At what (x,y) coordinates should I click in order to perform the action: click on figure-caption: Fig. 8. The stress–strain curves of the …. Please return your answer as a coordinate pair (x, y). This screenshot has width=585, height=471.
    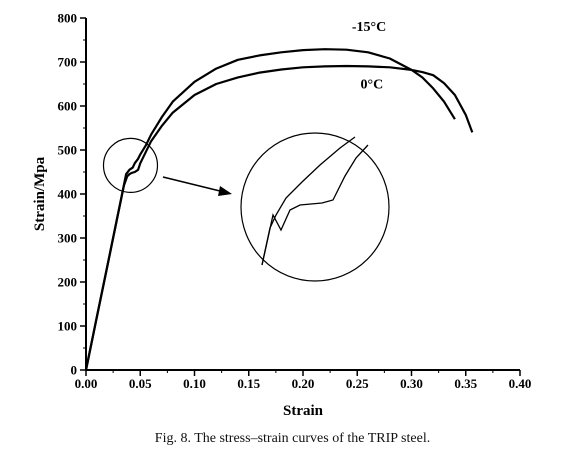
    Looking at the image, I should click on (292, 438).